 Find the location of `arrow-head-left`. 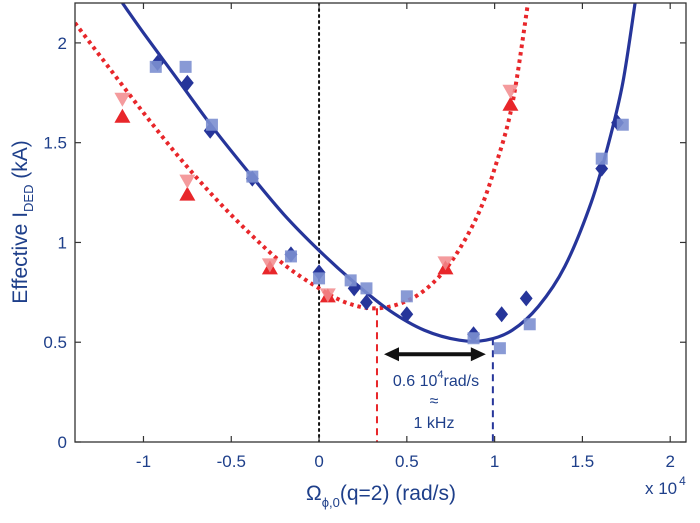

arrow-head-left is located at coordinates (392, 354).